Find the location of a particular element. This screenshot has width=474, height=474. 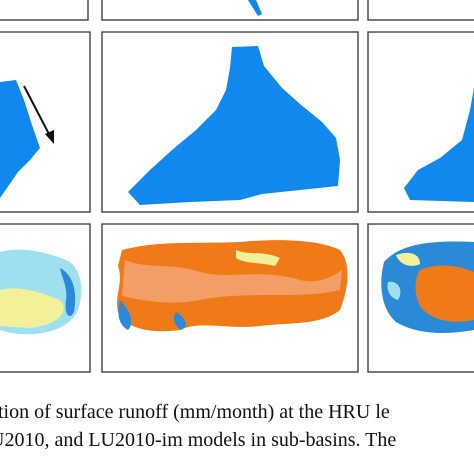

arrow is located at coordinates (37, 111).